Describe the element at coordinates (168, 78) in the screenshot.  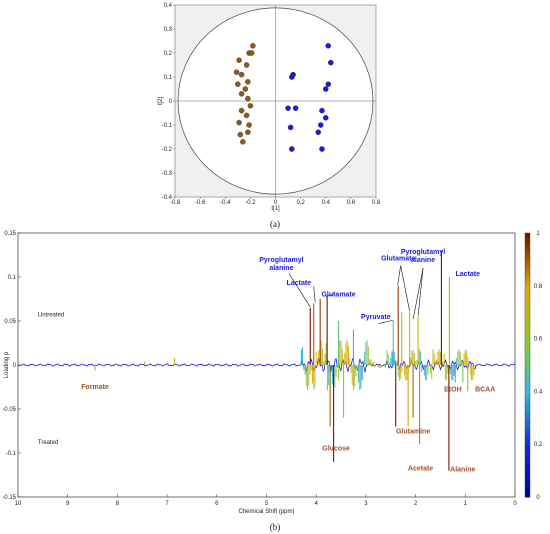
I see `y-tick-label: 0.1` at that location.